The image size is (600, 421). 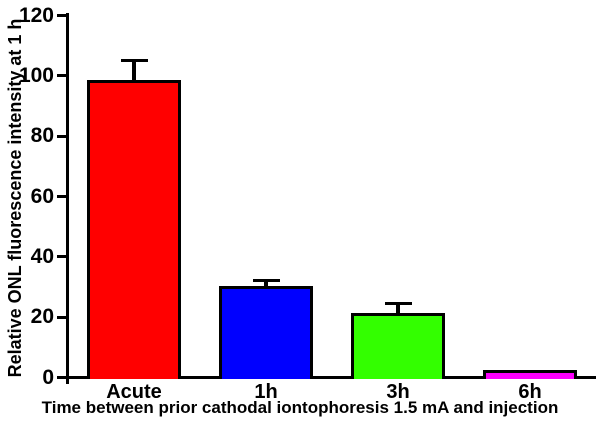 I want to click on bar-acute, so click(x=134, y=229).